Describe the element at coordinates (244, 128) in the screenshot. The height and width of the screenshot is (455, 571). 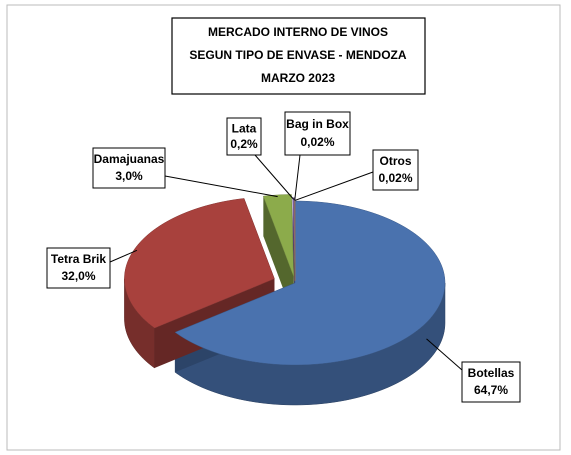
I see `category-label: Lata` at that location.